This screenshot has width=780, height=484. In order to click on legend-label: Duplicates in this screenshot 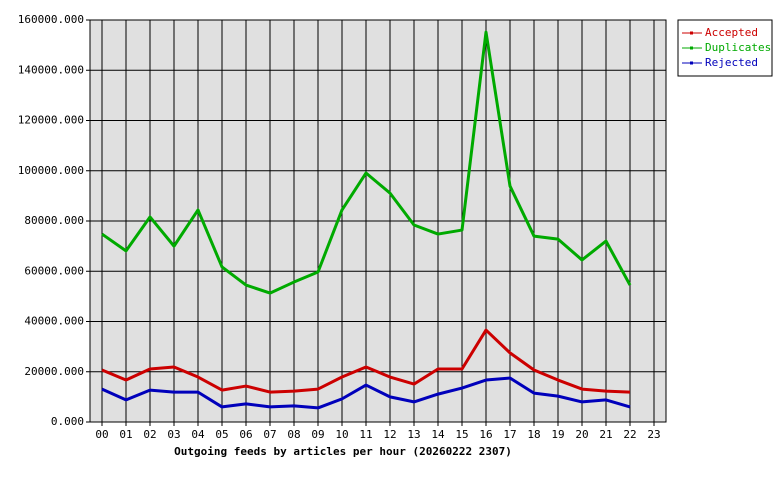, I will do `click(738, 47)`.